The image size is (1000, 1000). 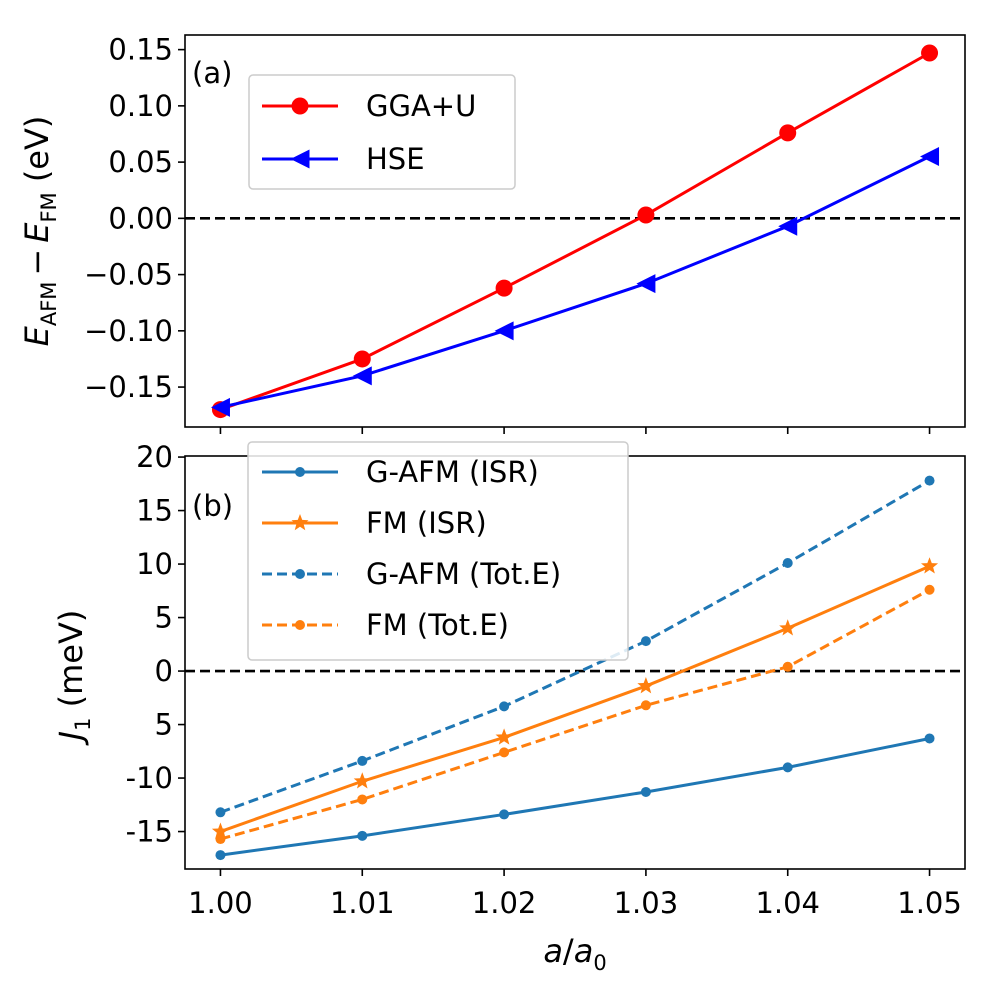 What do you see at coordinates (164, 671) in the screenshot?
I see `panel-b-ytick-label: 0` at bounding box center [164, 671].